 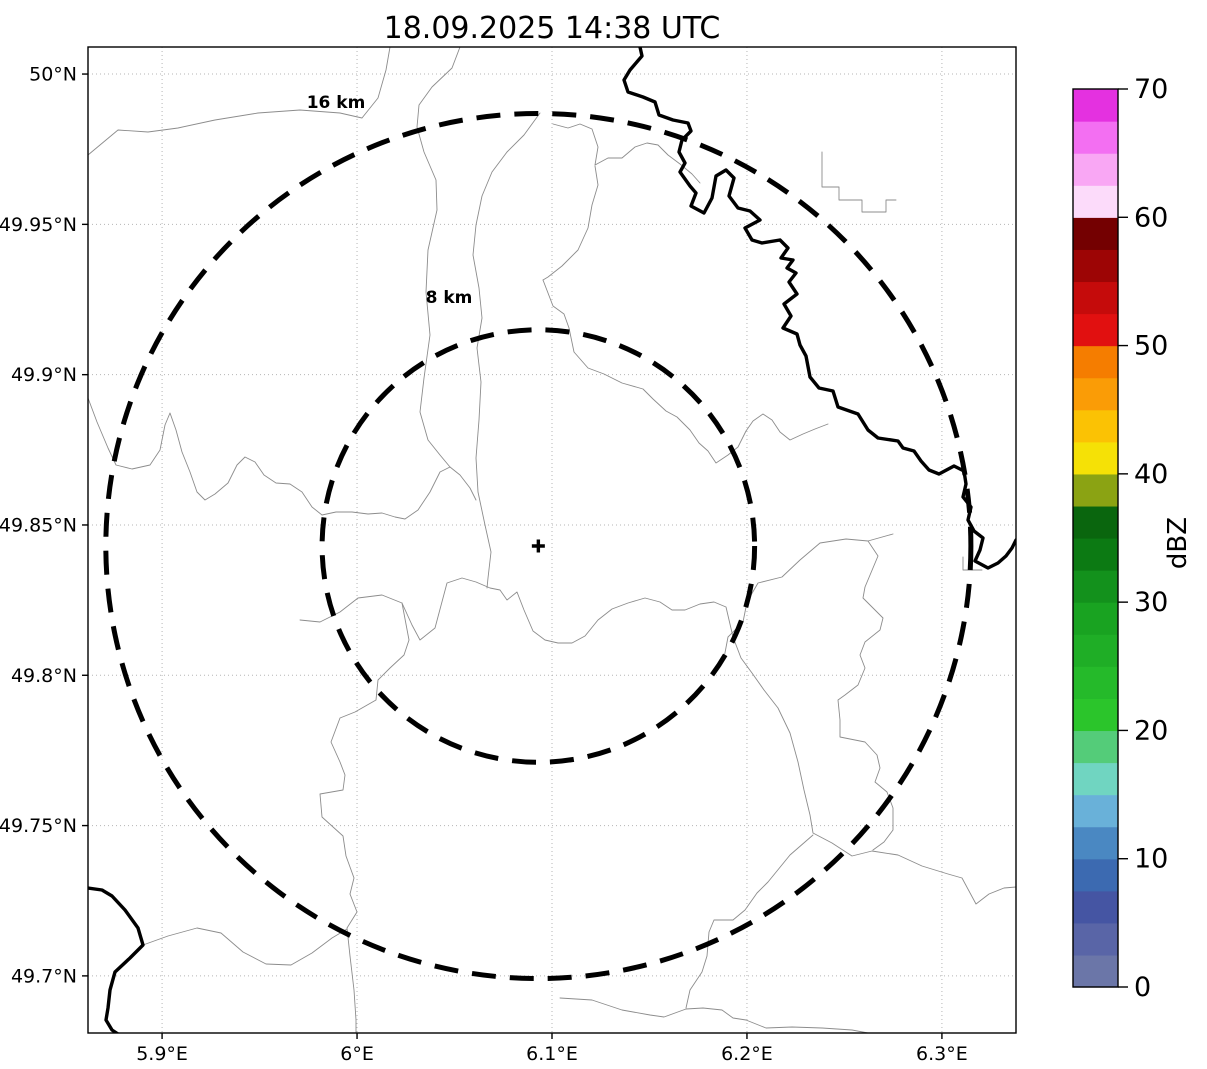 I want to click on radar-center-marker, so click(x=538, y=546).